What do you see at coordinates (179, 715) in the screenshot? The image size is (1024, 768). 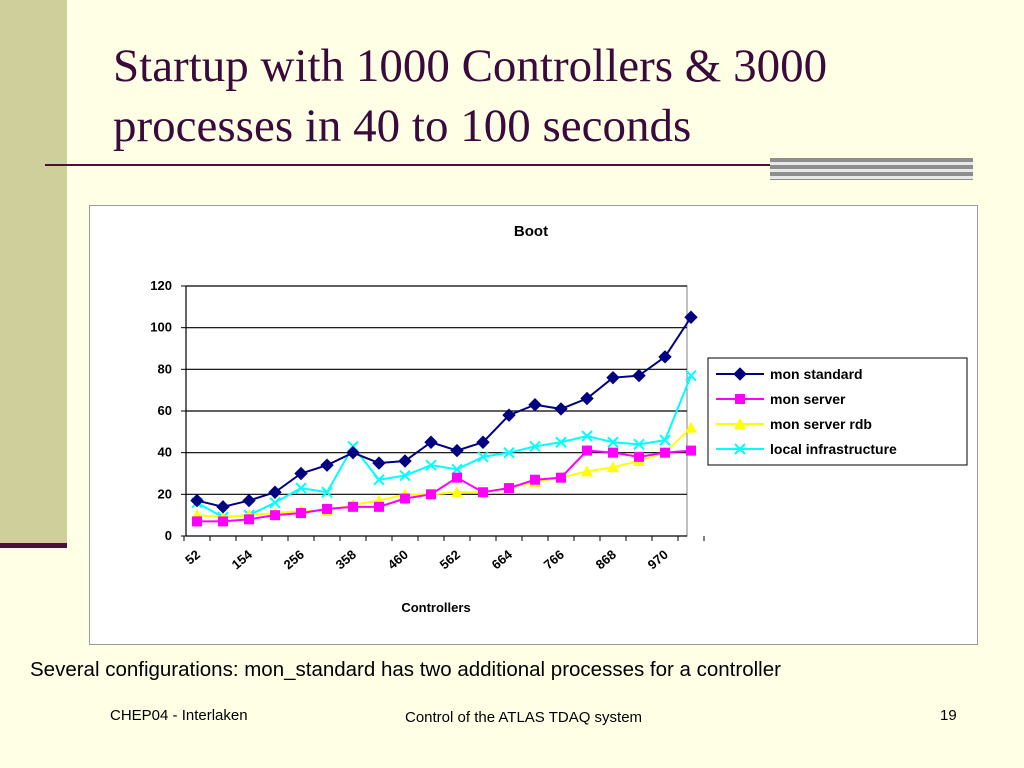 I see `footer-left: CHEP04 - Interlaken` at bounding box center [179, 715].